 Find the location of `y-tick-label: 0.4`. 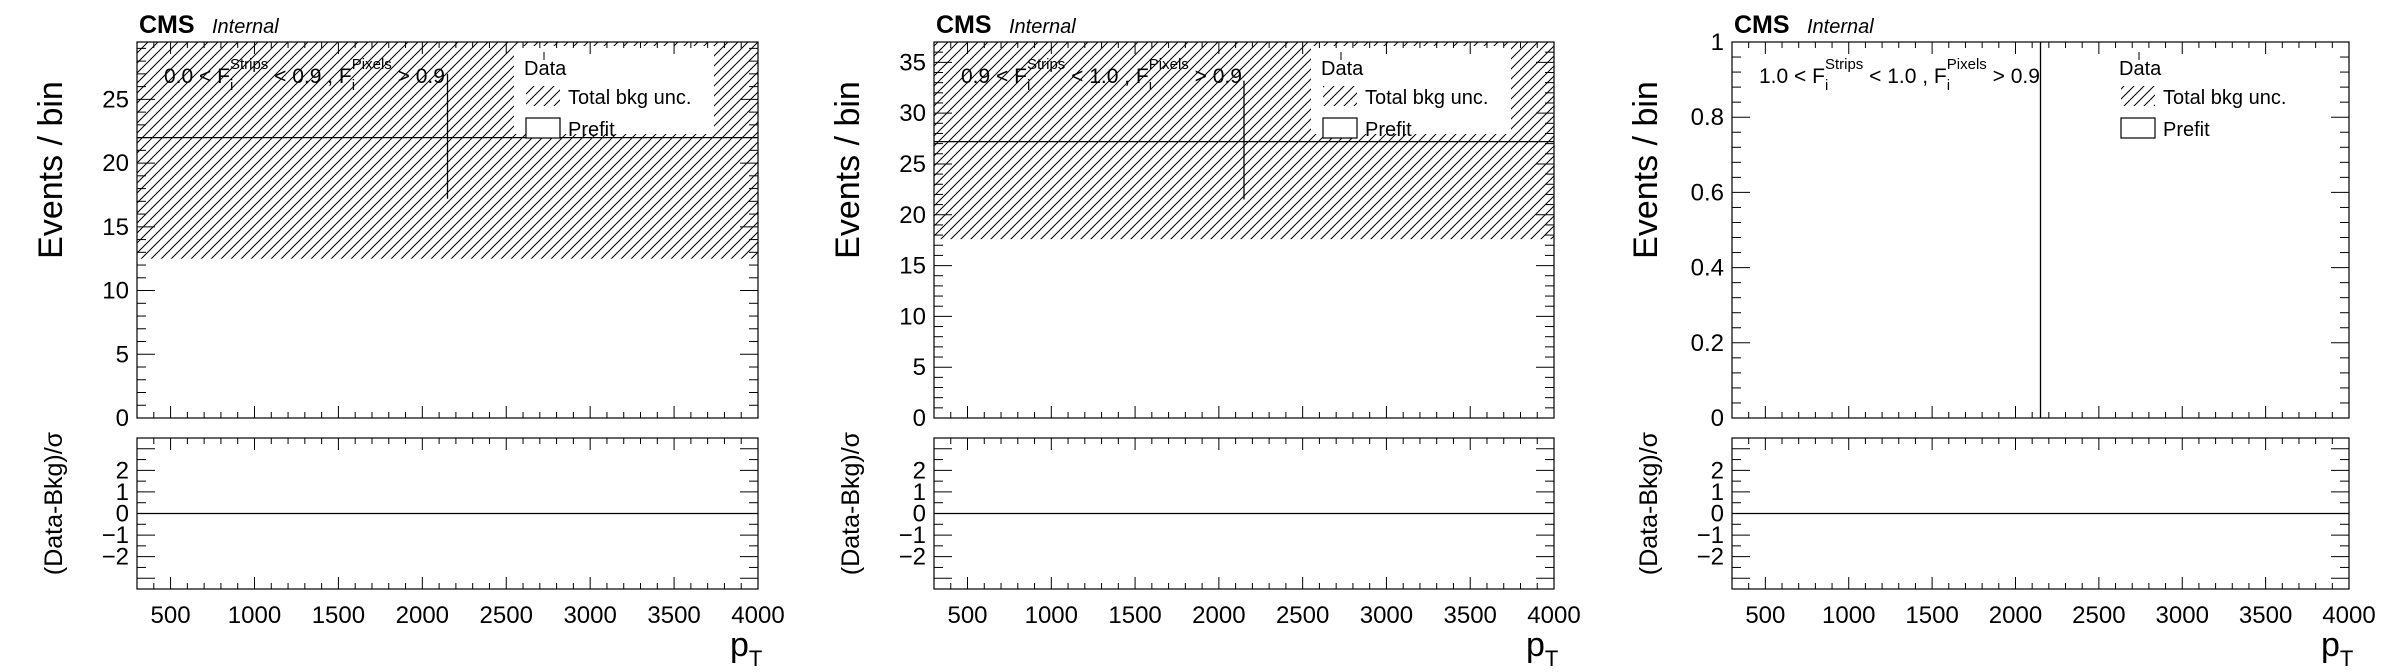

y-tick-label: 0.4 is located at coordinates (1707, 268).